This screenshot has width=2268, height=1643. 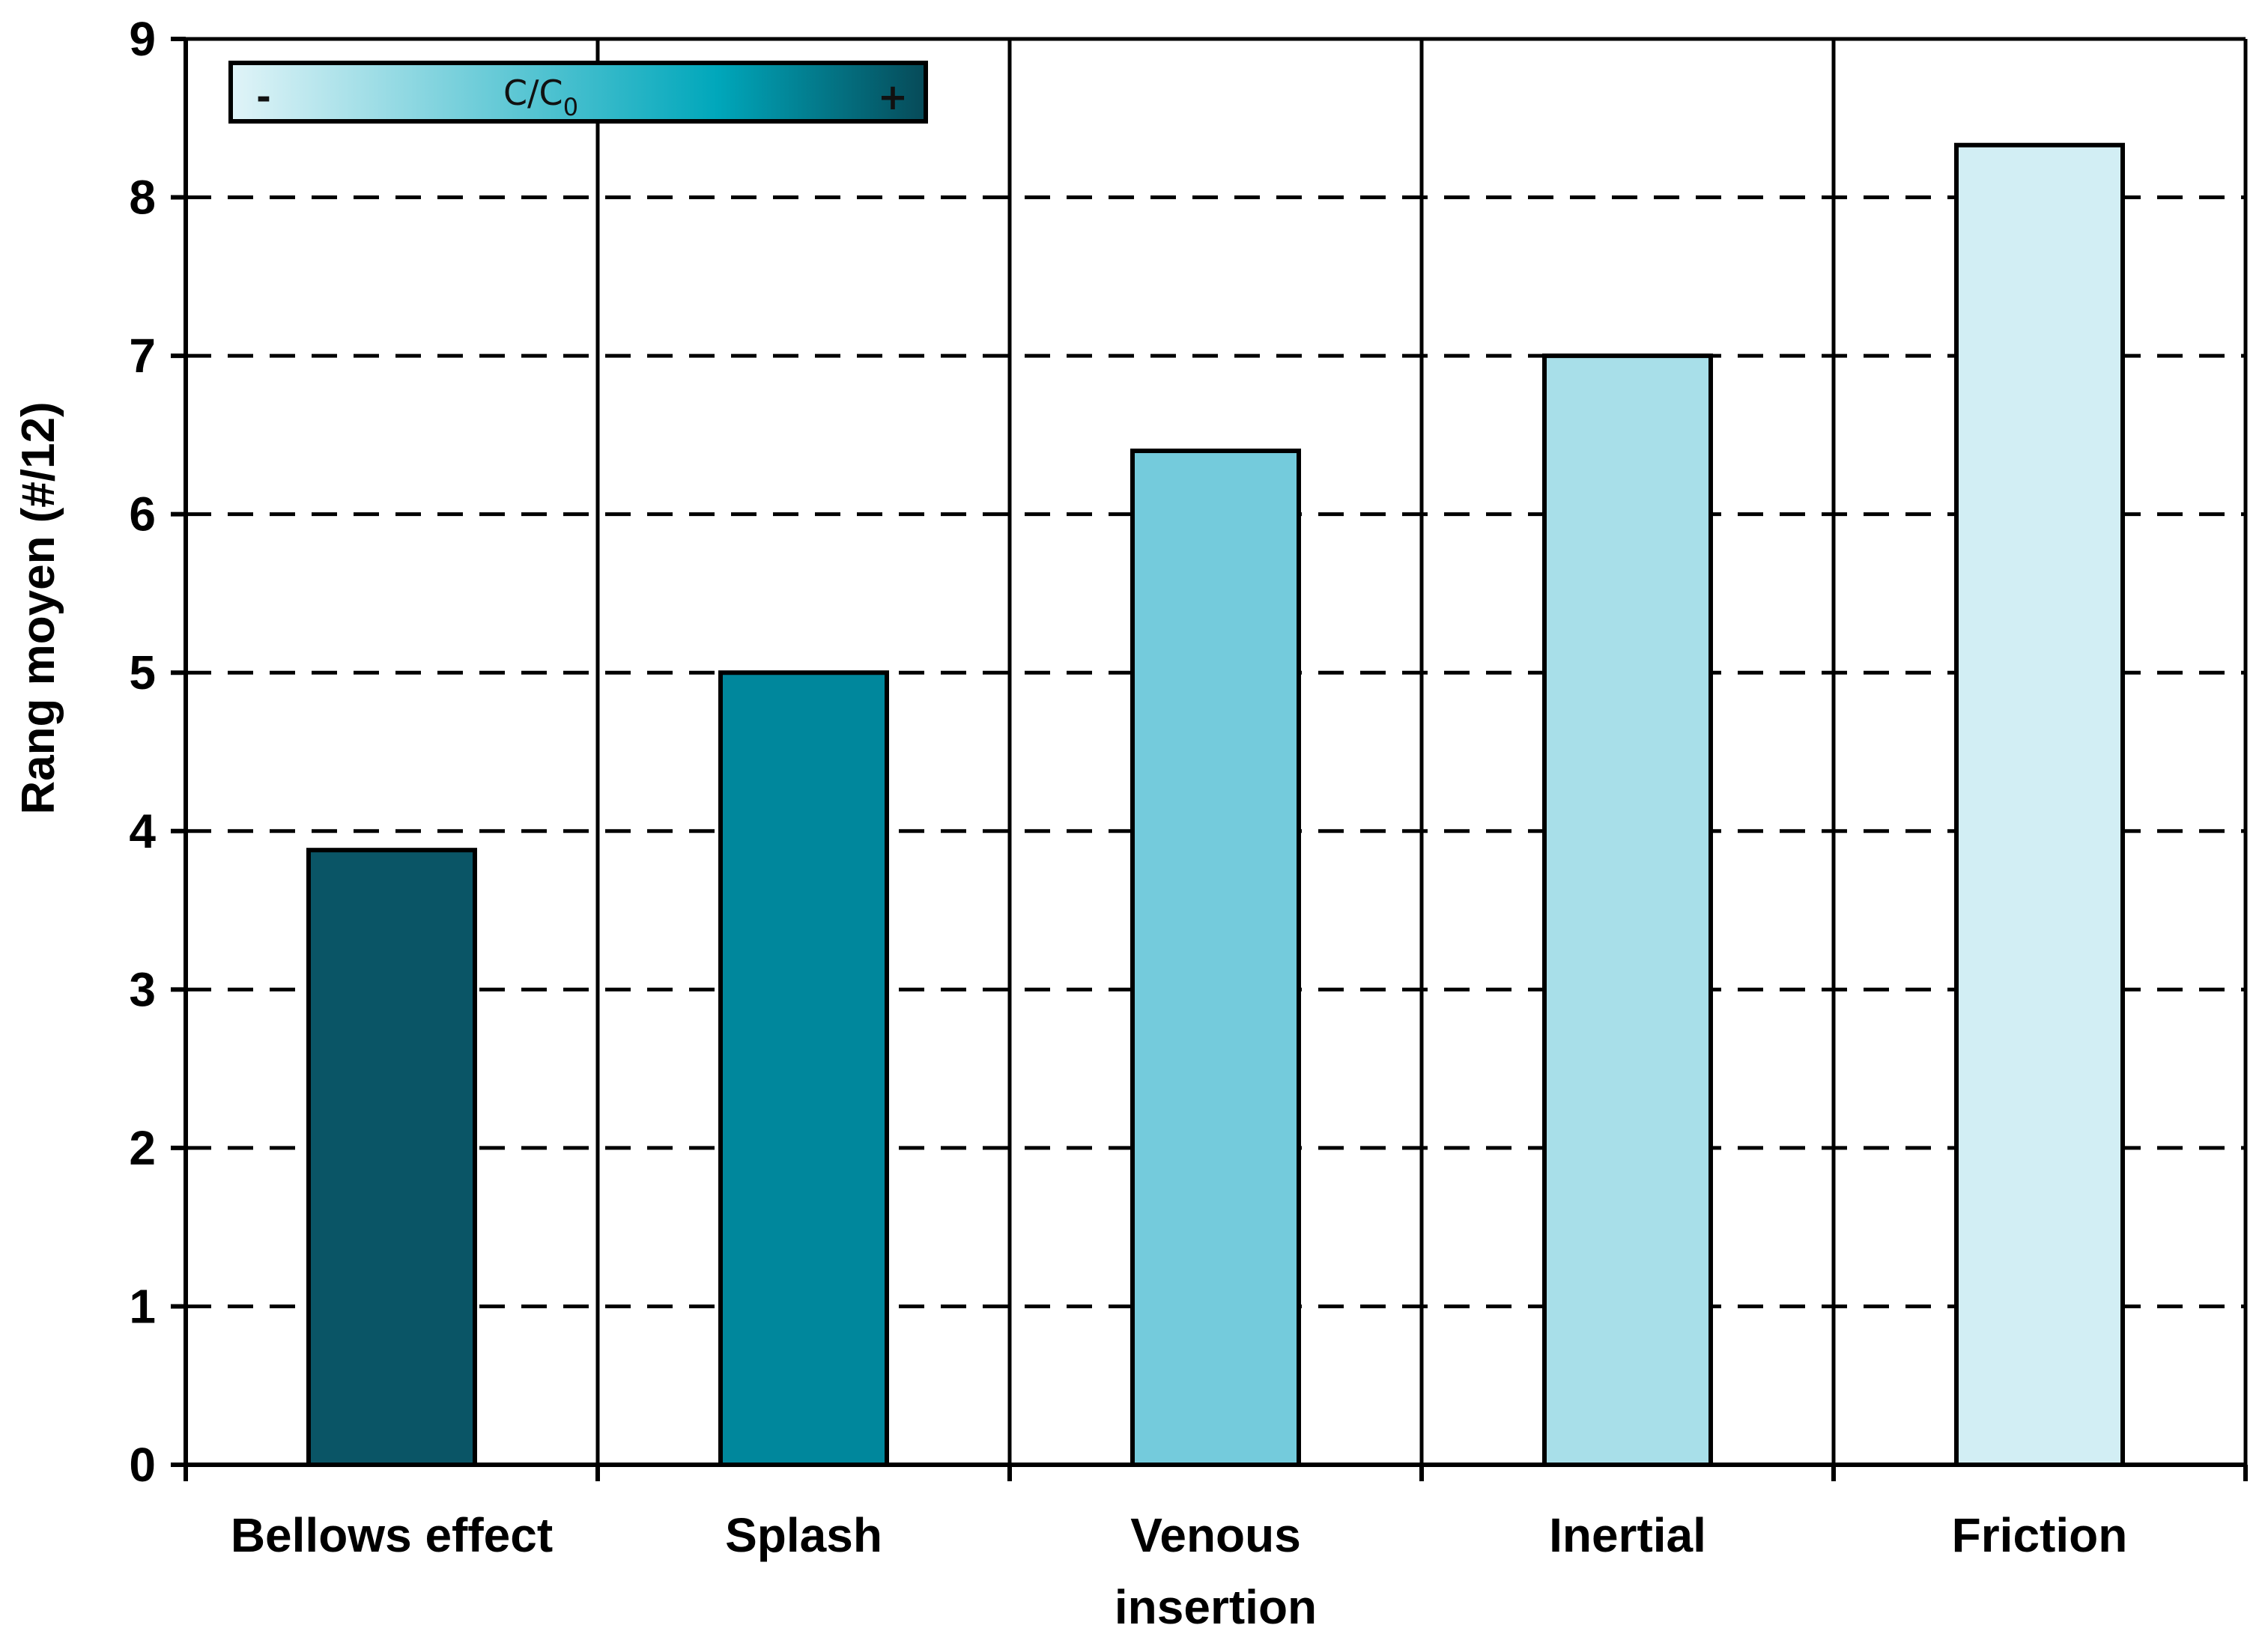 I want to click on x-category-label: Inertial, so click(x=1627, y=1535).